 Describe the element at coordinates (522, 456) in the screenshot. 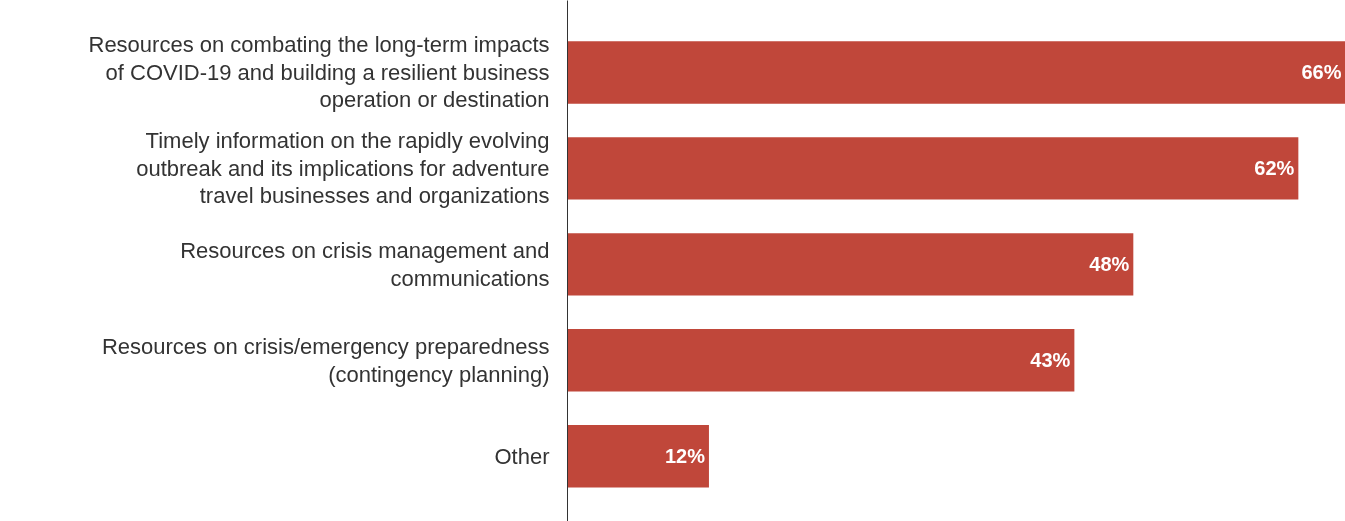

I see `y-tick-label: Other` at that location.